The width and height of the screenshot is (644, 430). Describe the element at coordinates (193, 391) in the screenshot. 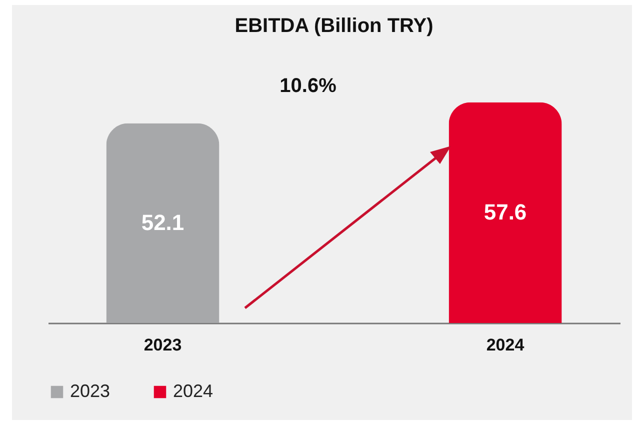

I see `legend-label: 2024` at that location.